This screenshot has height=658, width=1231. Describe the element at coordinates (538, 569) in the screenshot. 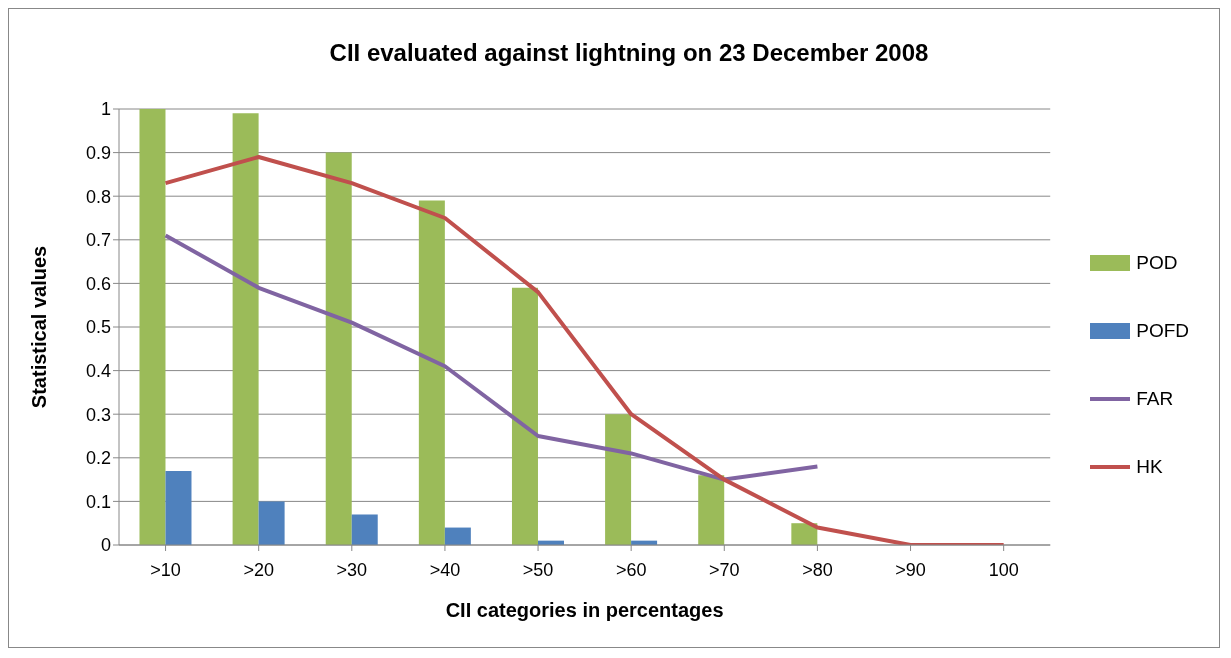

I see `x-tick-label: >50` at that location.